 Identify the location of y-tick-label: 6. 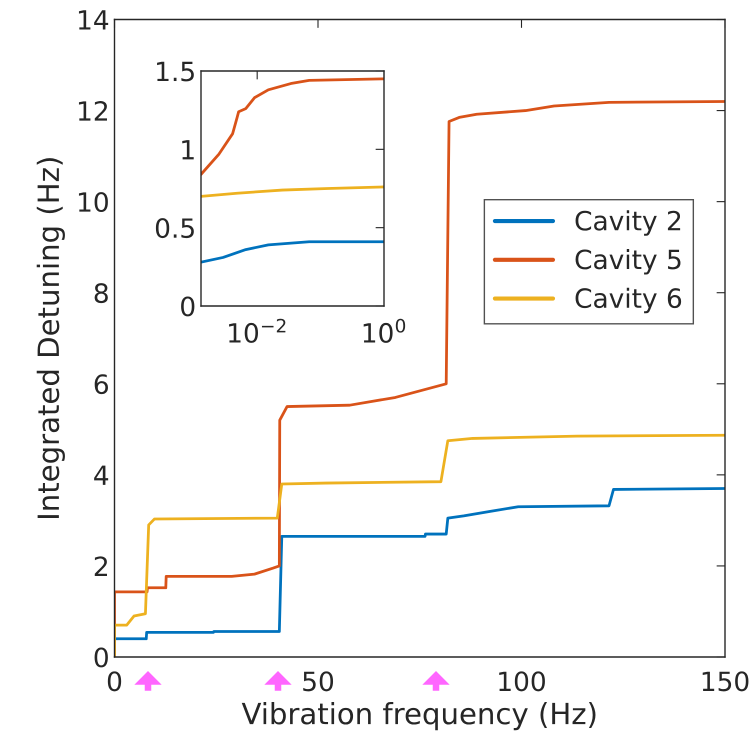
(101, 384).